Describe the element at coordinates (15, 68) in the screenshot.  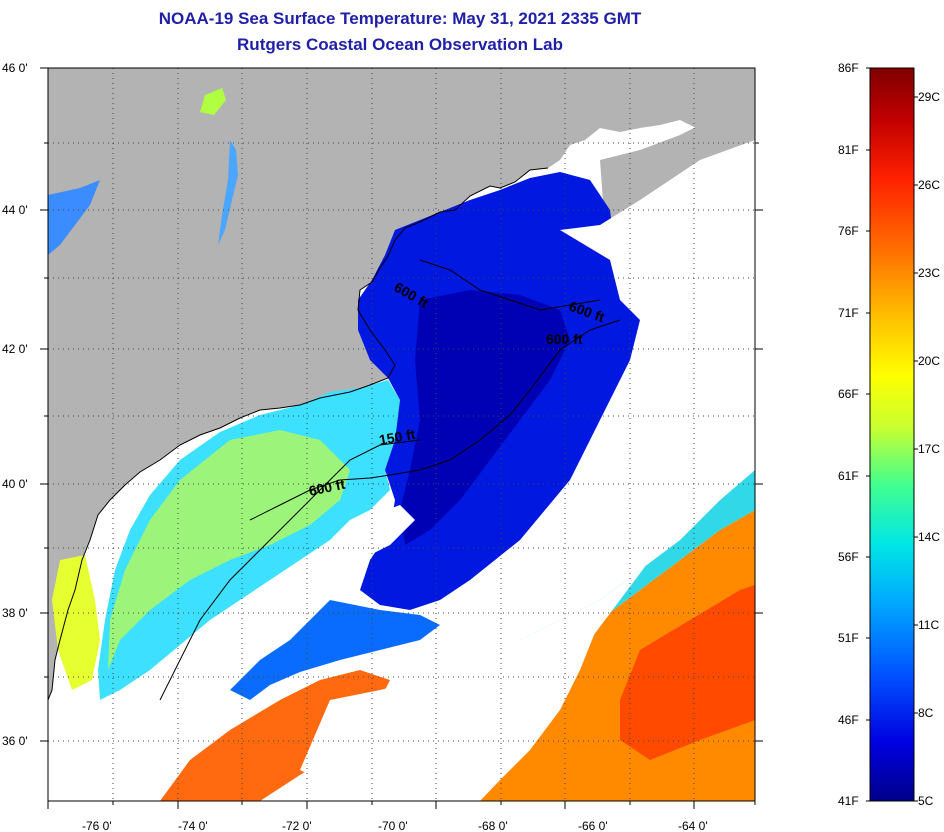
I see `lat-label: 46 0'` at that location.